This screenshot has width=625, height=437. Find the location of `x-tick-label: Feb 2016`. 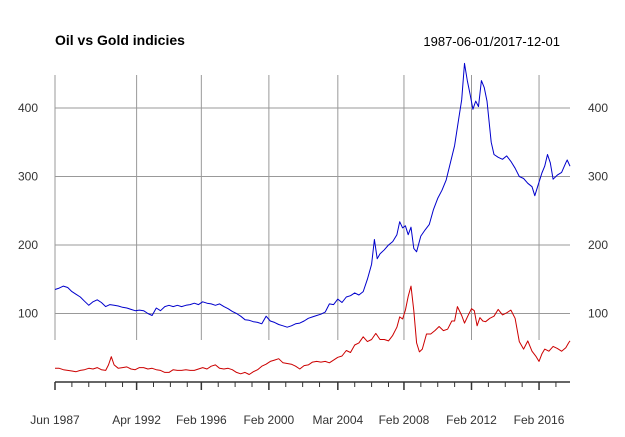

x-tick-label: Feb 2016 is located at coordinates (539, 420).